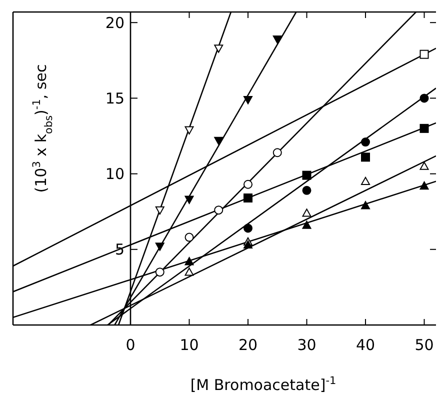 This screenshot has height=406, width=440. I want to click on x-tick-label: 10, so click(189, 345).